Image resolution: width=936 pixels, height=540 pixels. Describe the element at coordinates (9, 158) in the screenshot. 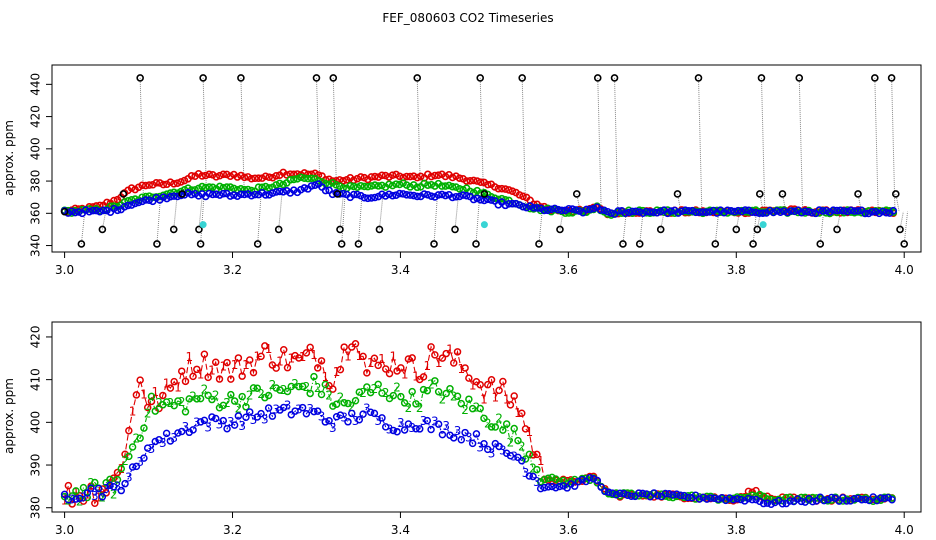

I see `top-y-axis-label: approx. ppm` at that location.